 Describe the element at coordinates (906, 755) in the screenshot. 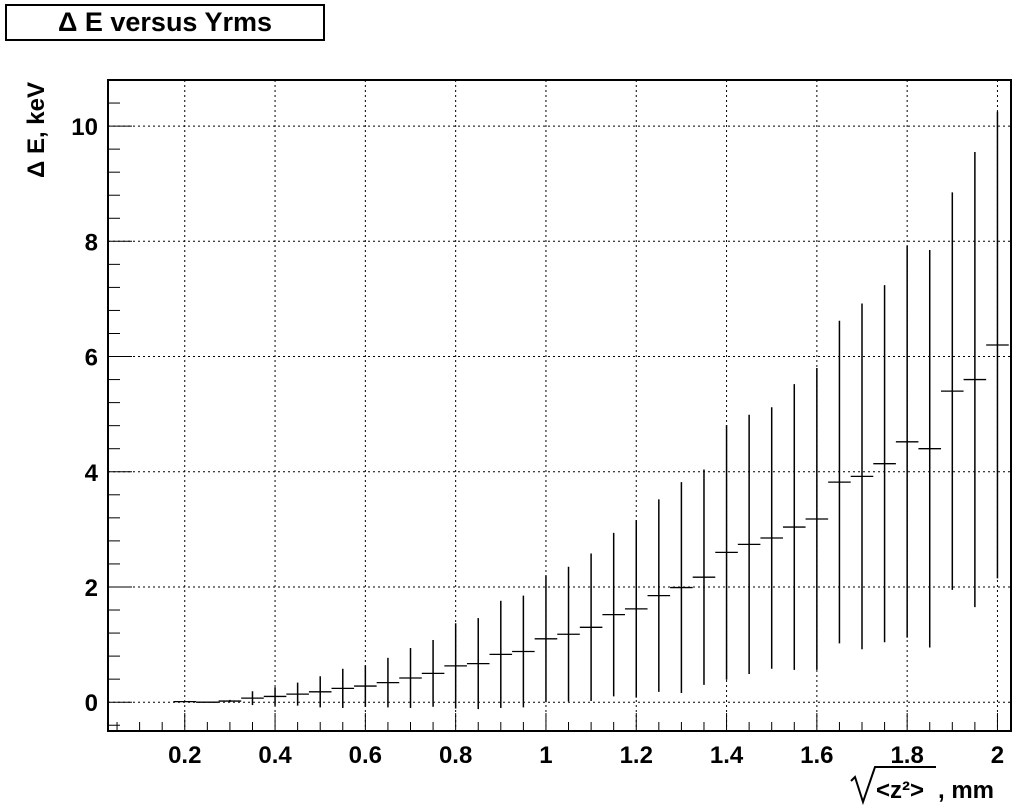

I see `x-tick-label: 1.8` at that location.